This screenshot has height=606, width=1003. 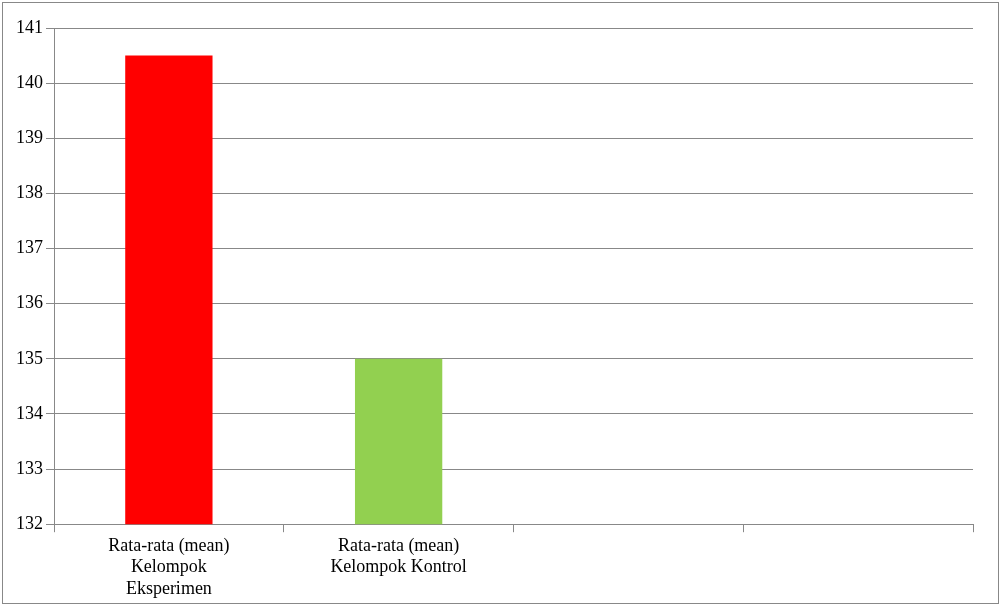 I want to click on y-tick-label: 137, so click(x=29, y=247).